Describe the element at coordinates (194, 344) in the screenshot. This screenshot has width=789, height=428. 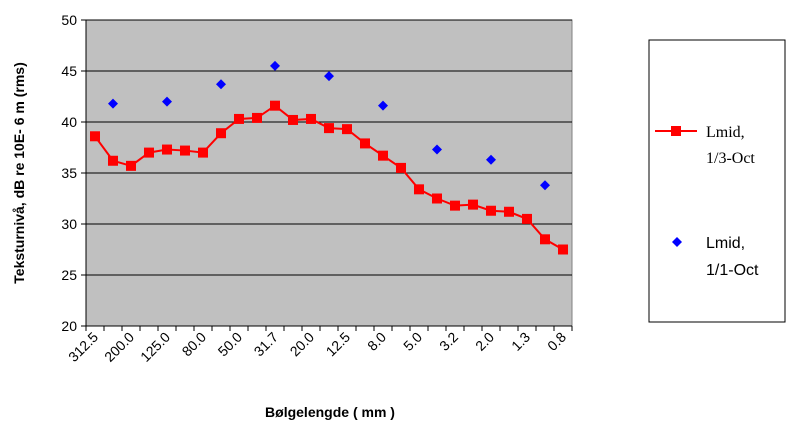
I see `x-tick-label: 80.0` at that location.